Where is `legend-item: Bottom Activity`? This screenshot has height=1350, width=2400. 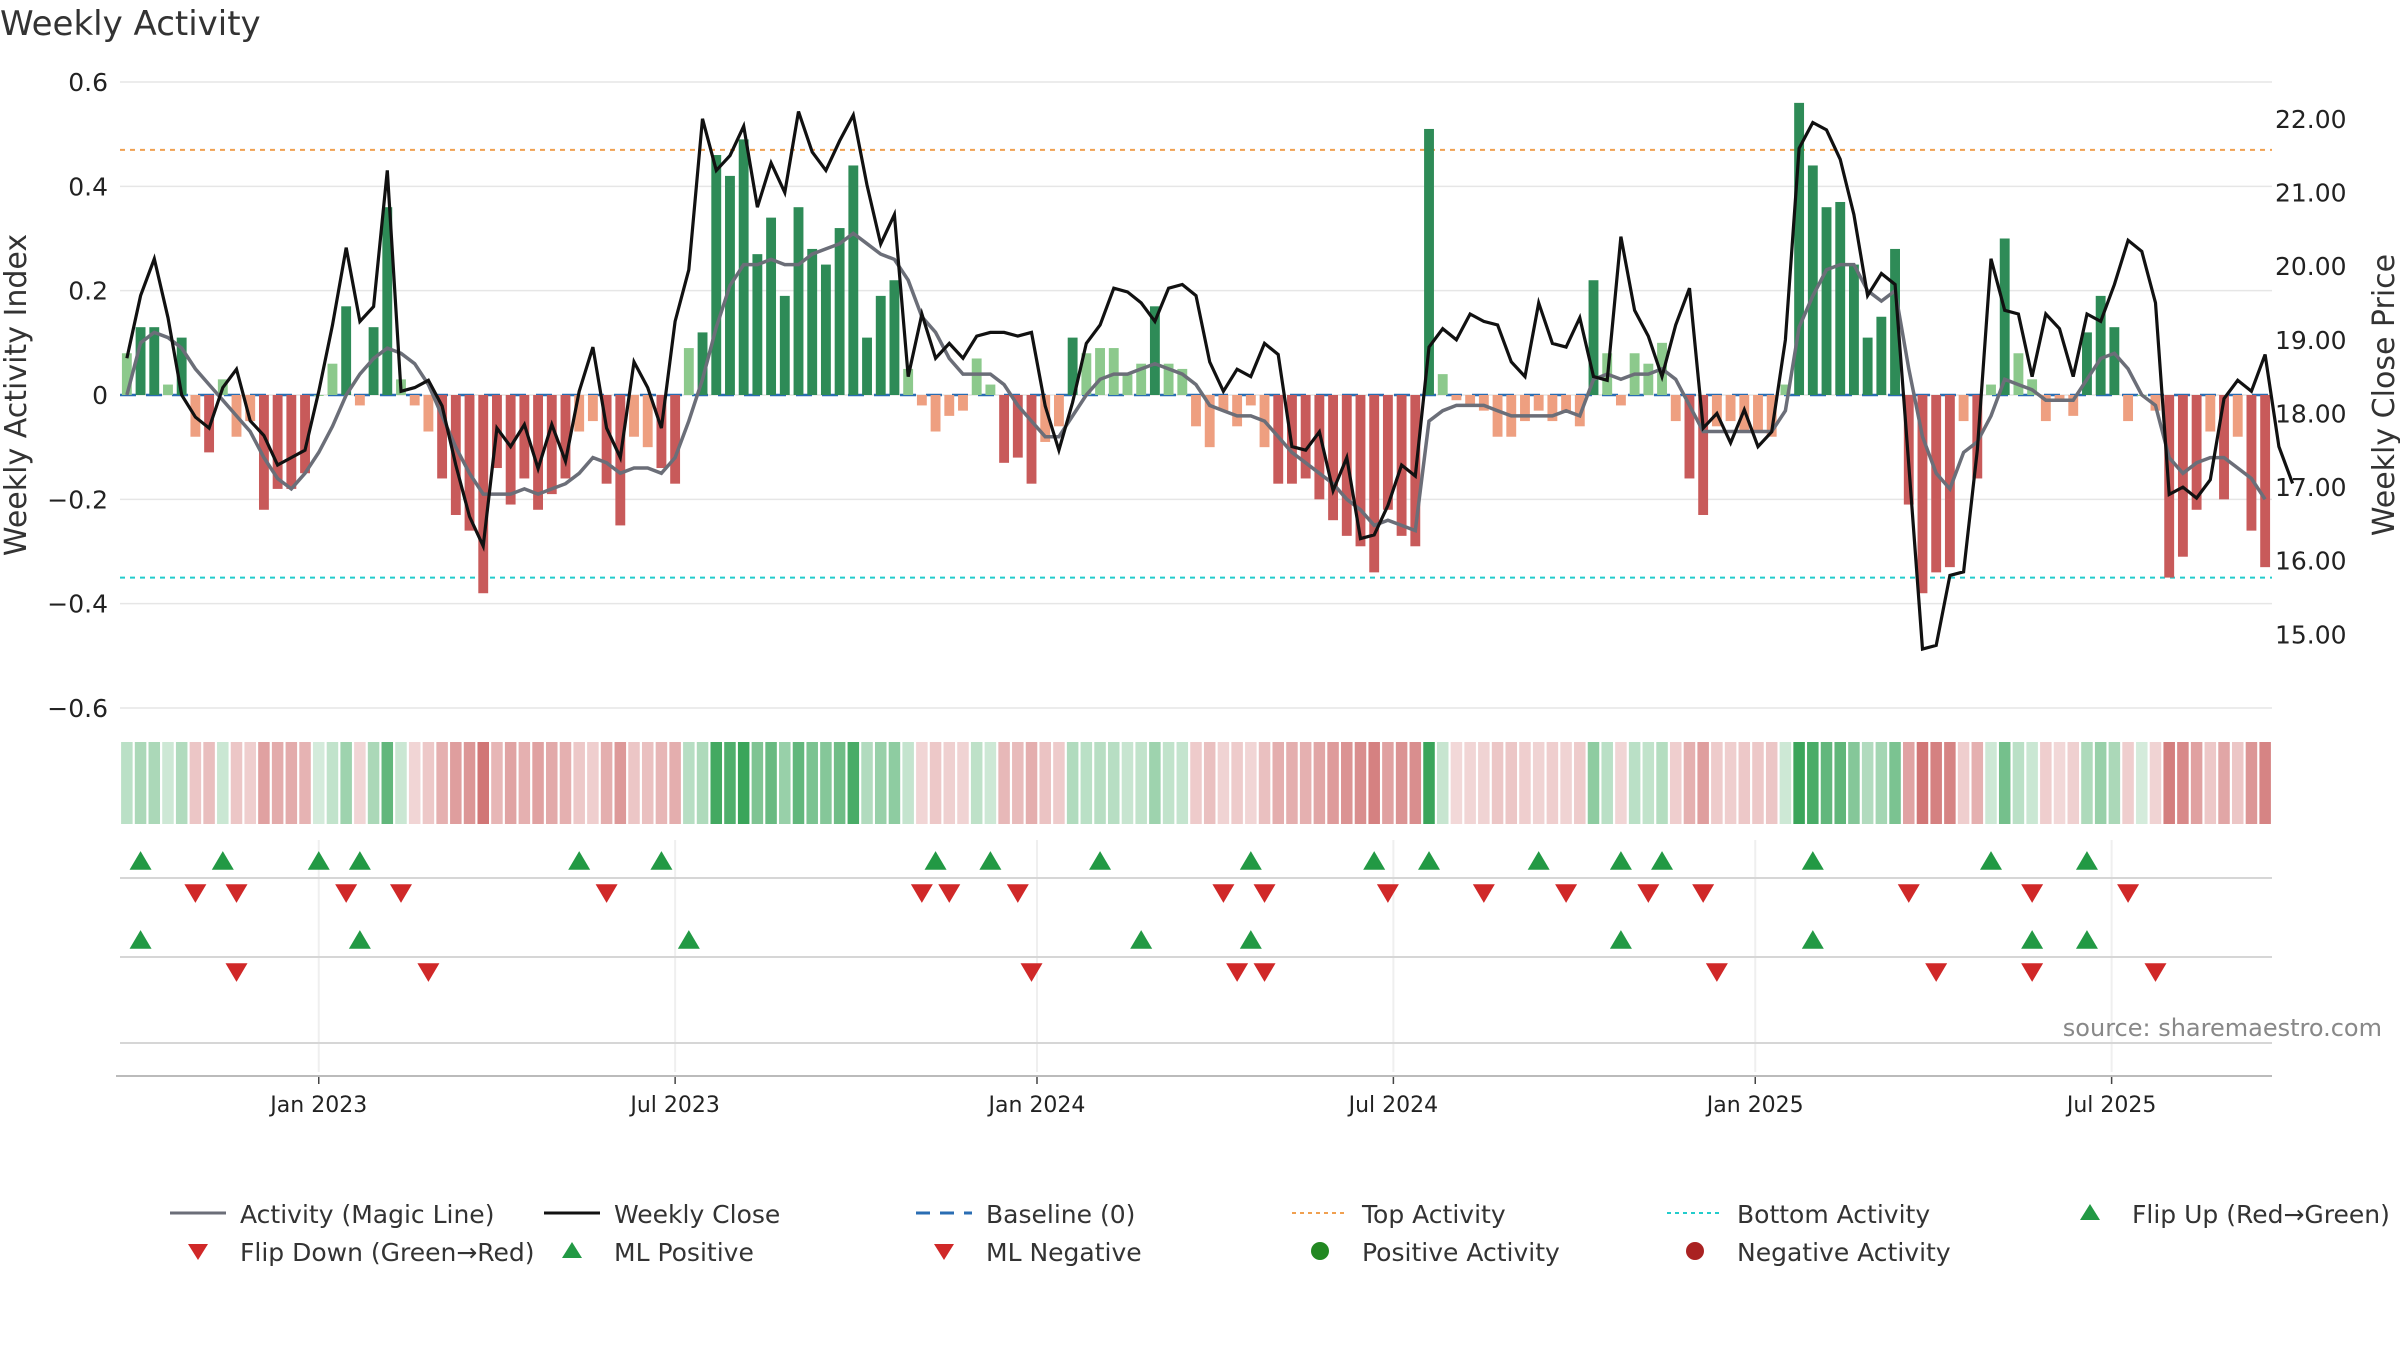
legend-item: Bottom Activity is located at coordinates (1797, 1215).